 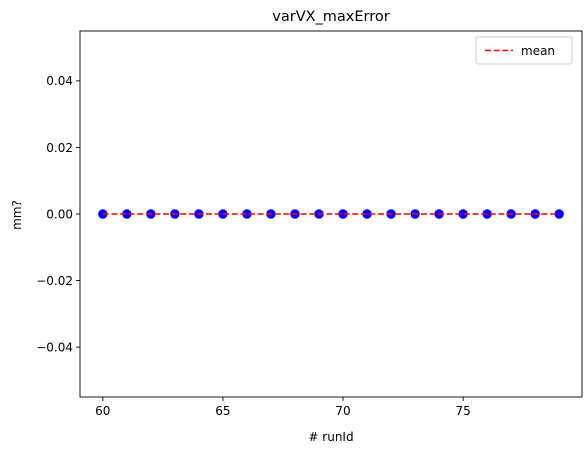 I want to click on y-tick-label: −0.02, so click(x=54, y=281).